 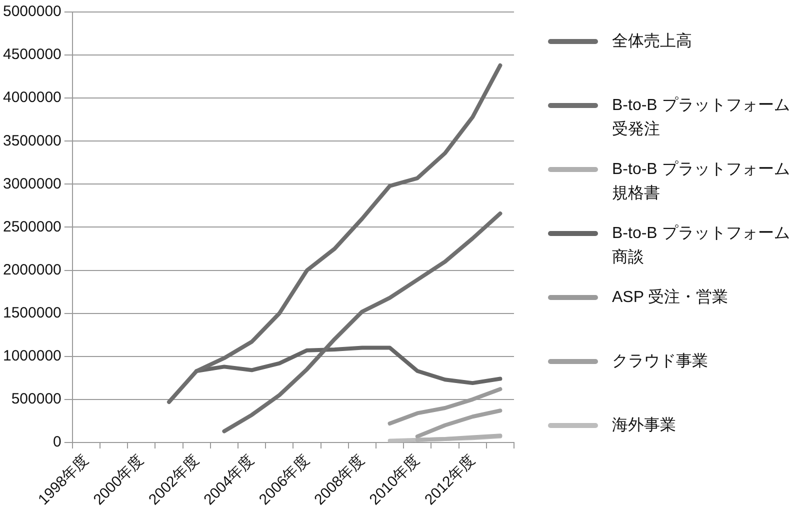 What do you see at coordinates (32, 141) in the screenshot?
I see `y-tick-label: 3500000` at bounding box center [32, 141].